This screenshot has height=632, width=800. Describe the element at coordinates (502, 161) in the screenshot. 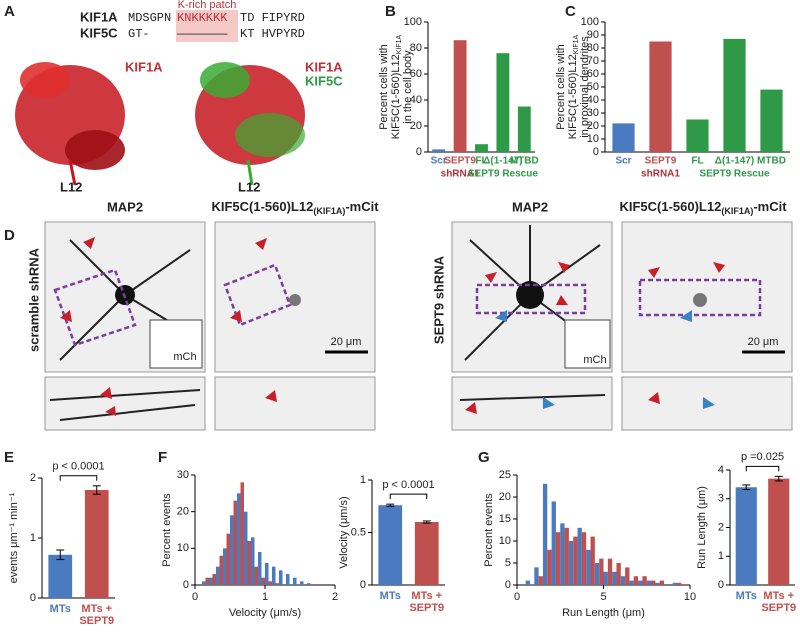

I see `x-tick-label: Δ(1-147)` at that location.